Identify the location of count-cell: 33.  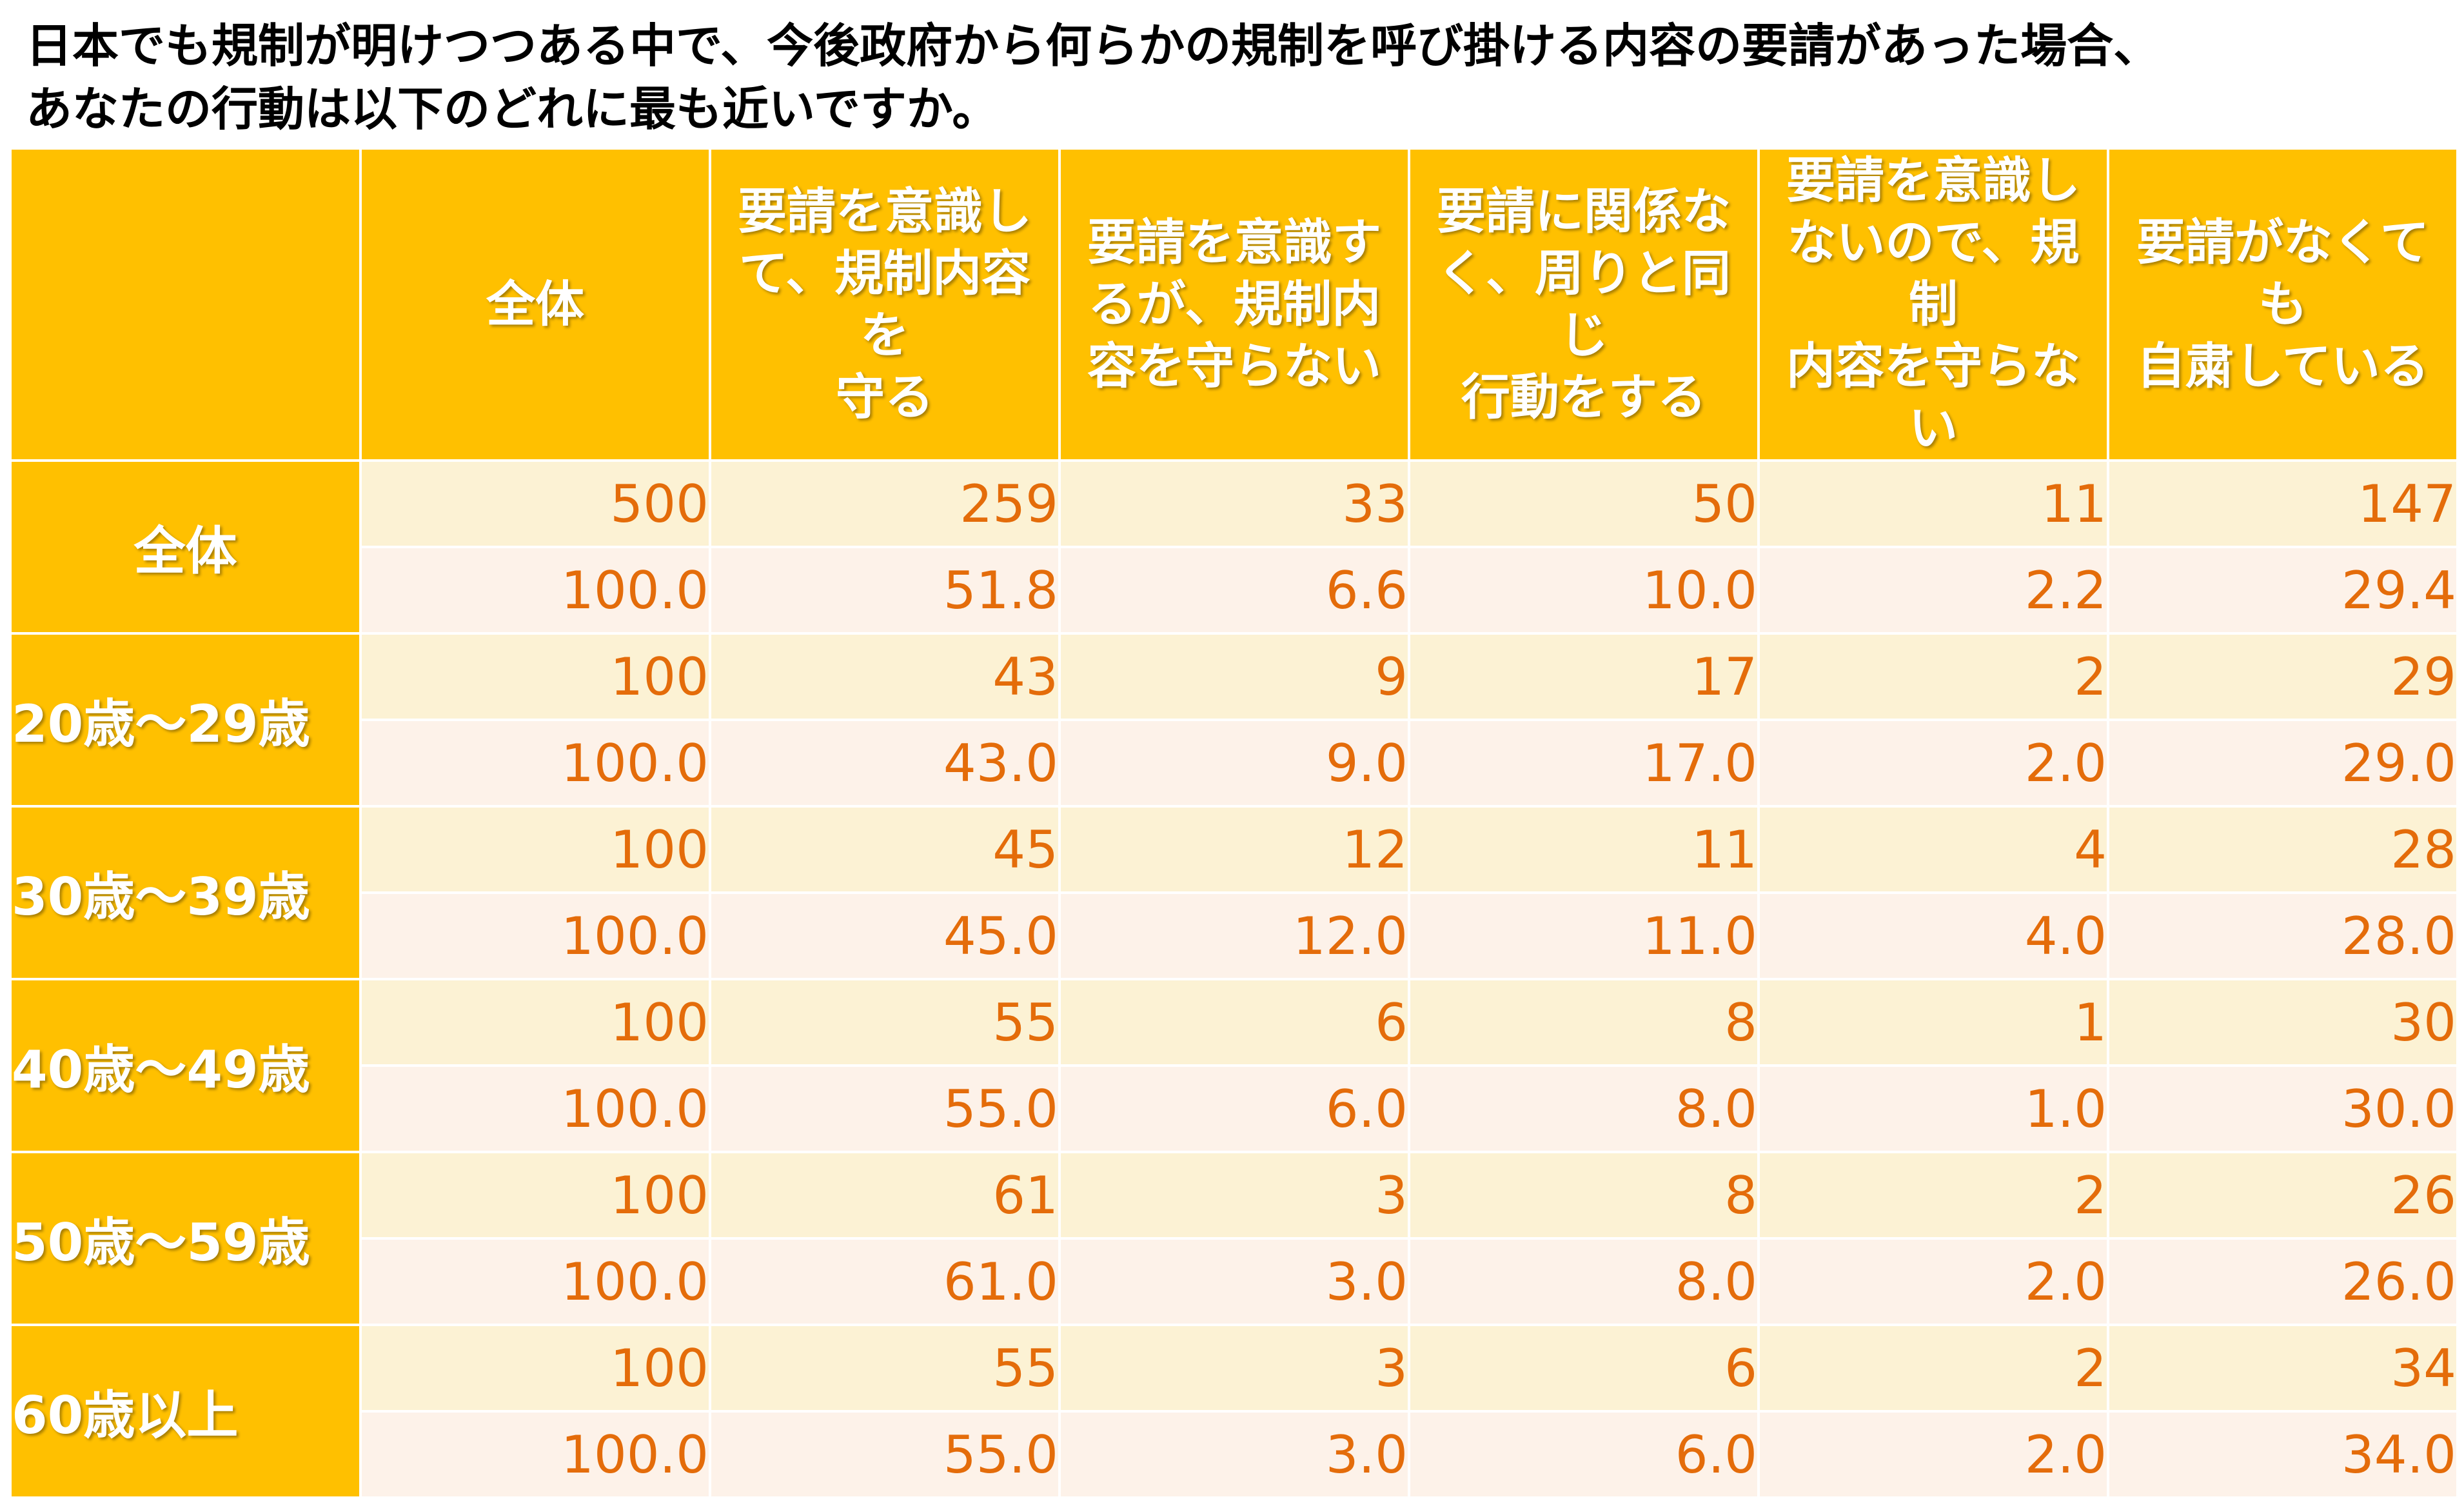
(1234, 503).